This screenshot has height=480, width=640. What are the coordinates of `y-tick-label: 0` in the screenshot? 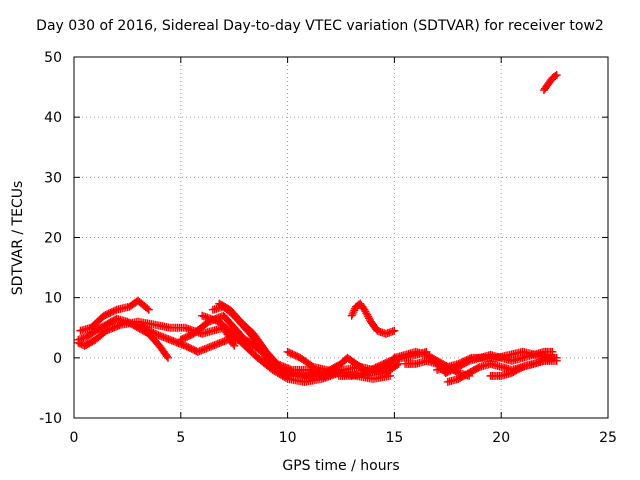 It's located at (57, 359).